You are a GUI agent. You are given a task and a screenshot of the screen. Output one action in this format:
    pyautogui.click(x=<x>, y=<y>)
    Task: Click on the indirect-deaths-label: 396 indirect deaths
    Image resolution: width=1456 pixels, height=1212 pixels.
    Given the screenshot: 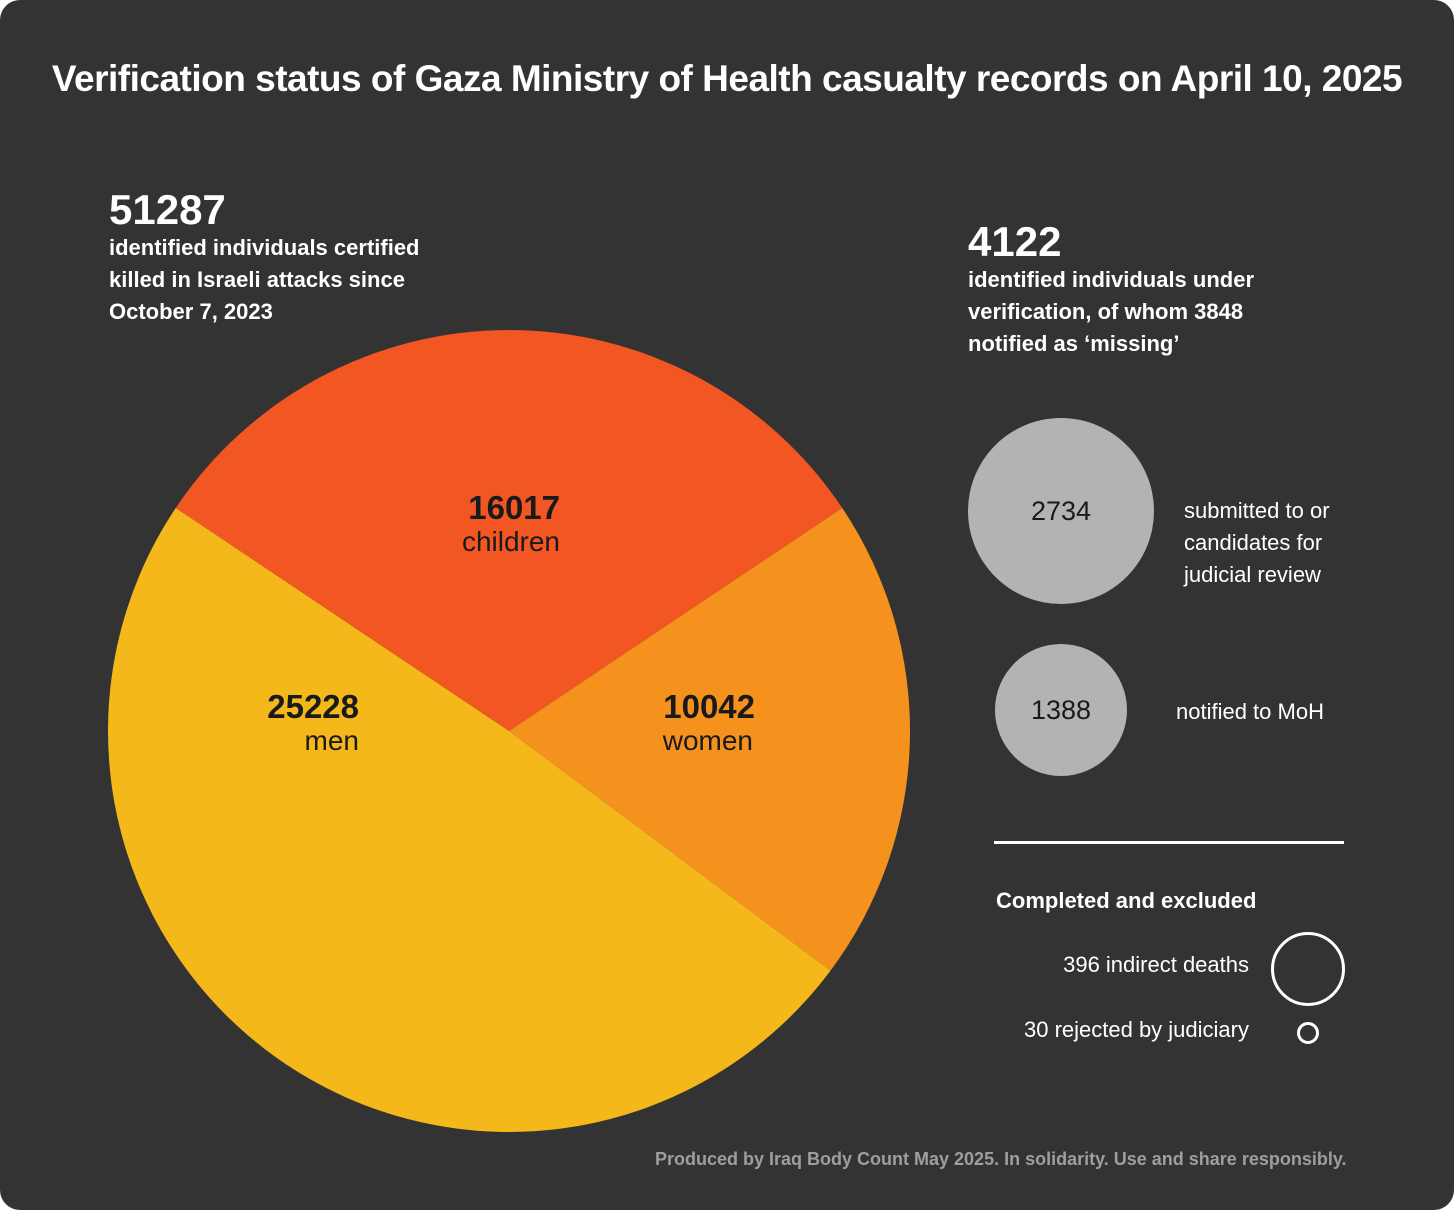 What is the action you would take?
    pyautogui.click(x=1156, y=964)
    